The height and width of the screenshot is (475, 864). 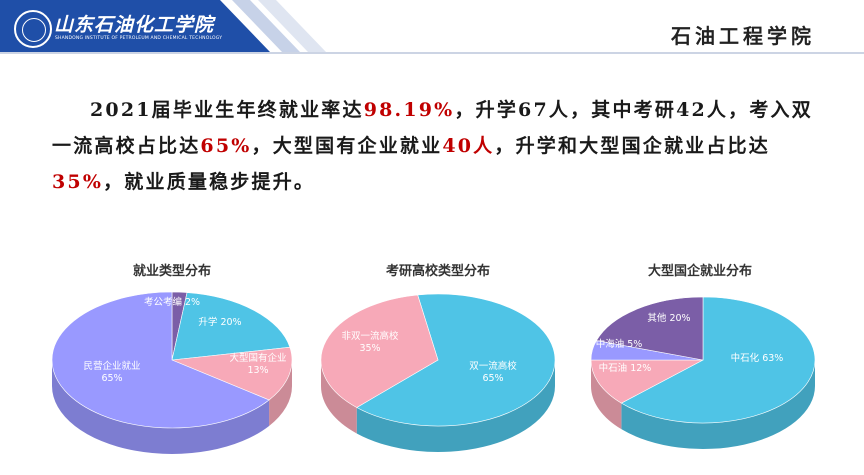 I want to click on pie-slice-label: 其他 20%, so click(x=668, y=318).